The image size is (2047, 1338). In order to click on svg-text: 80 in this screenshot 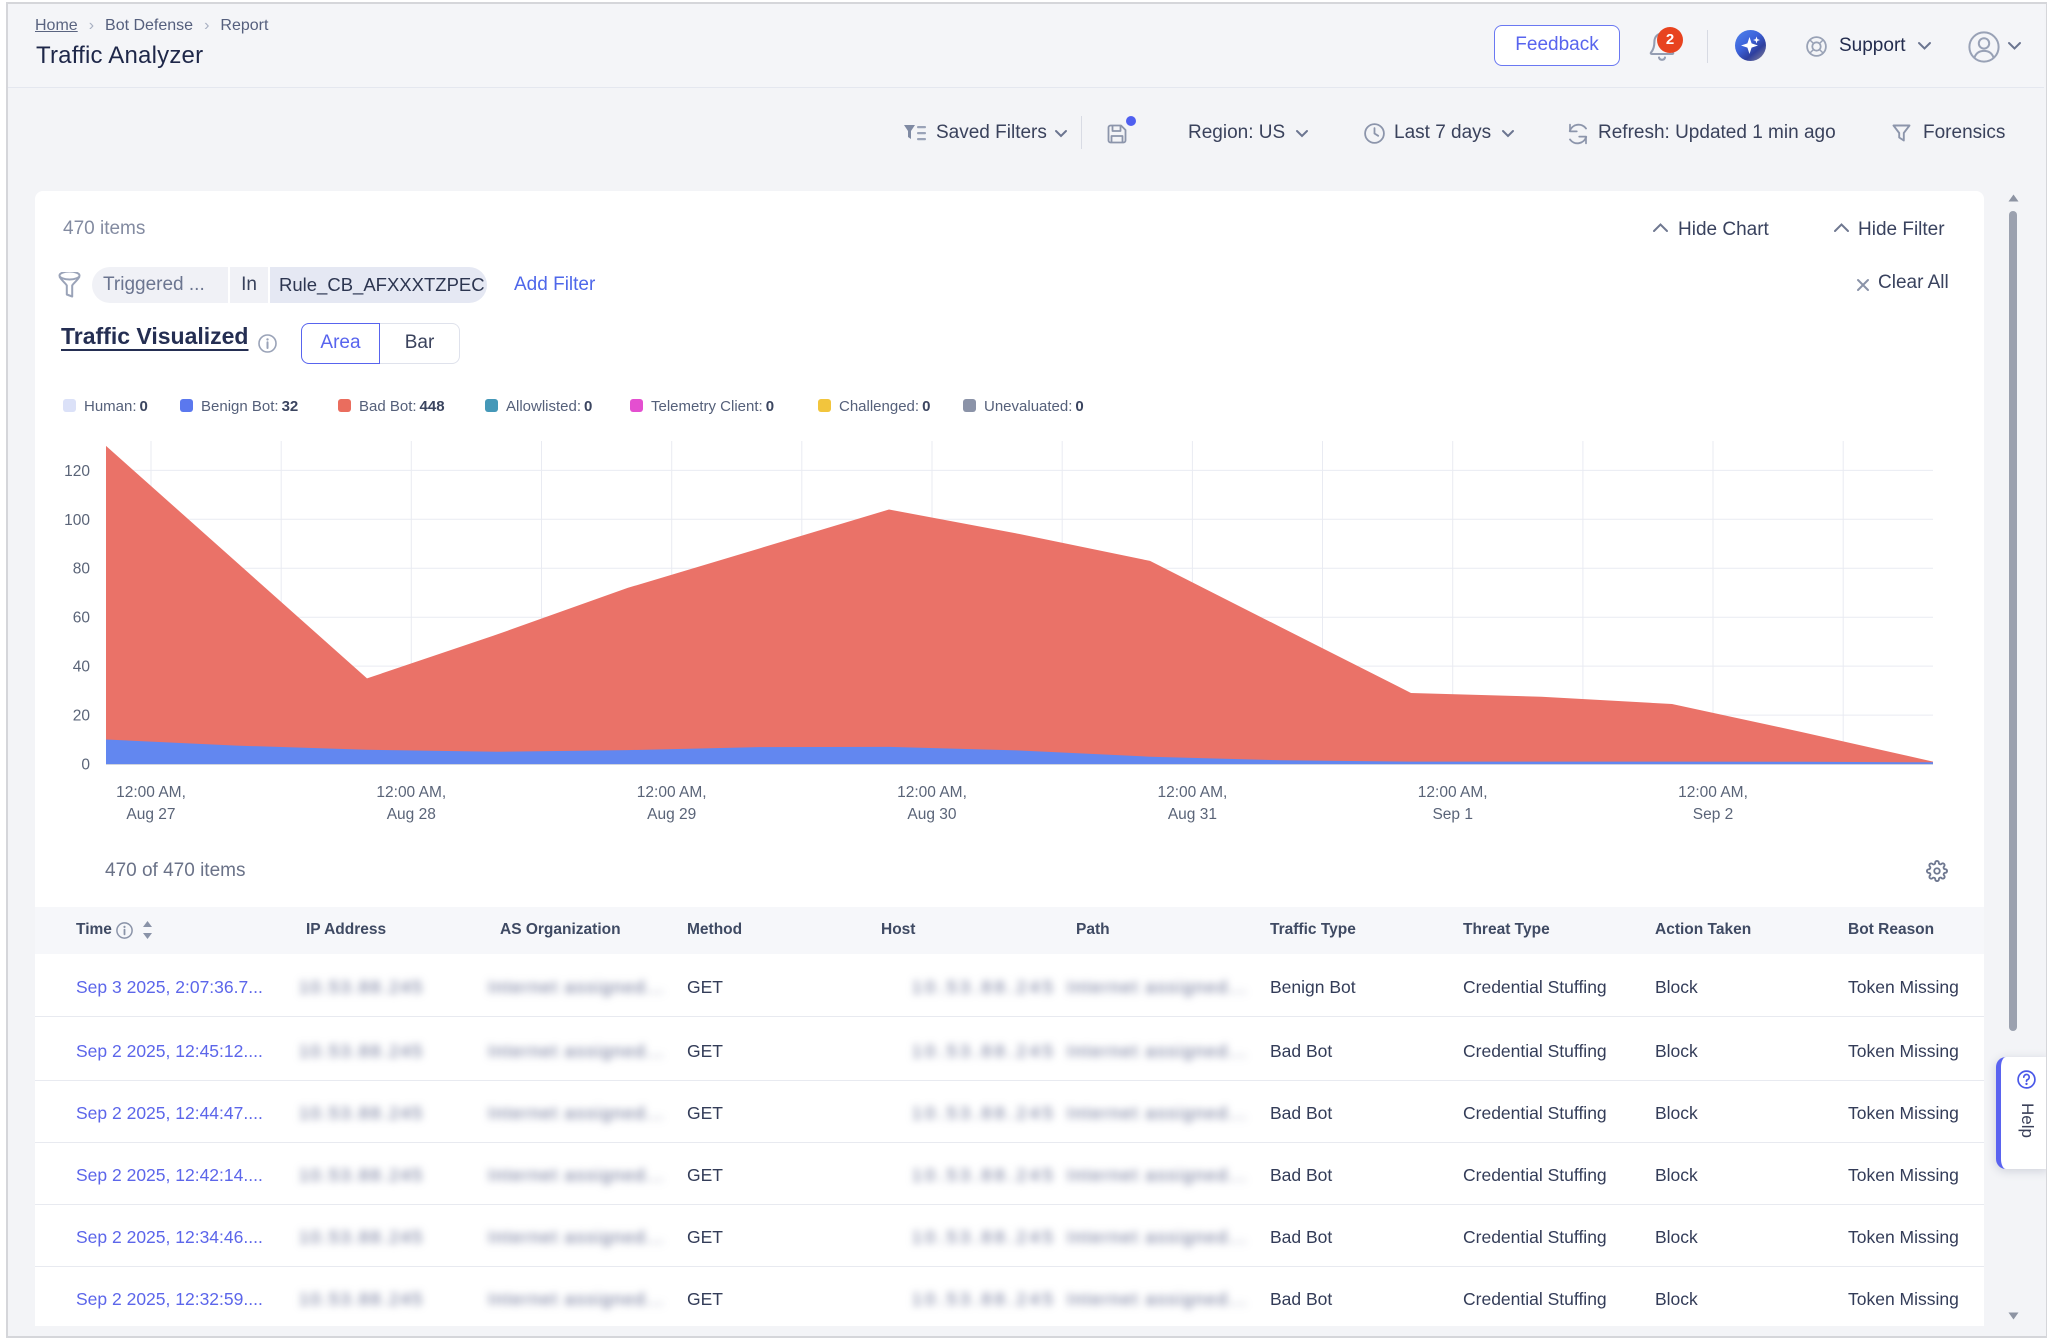, I will do `click(82, 569)`.